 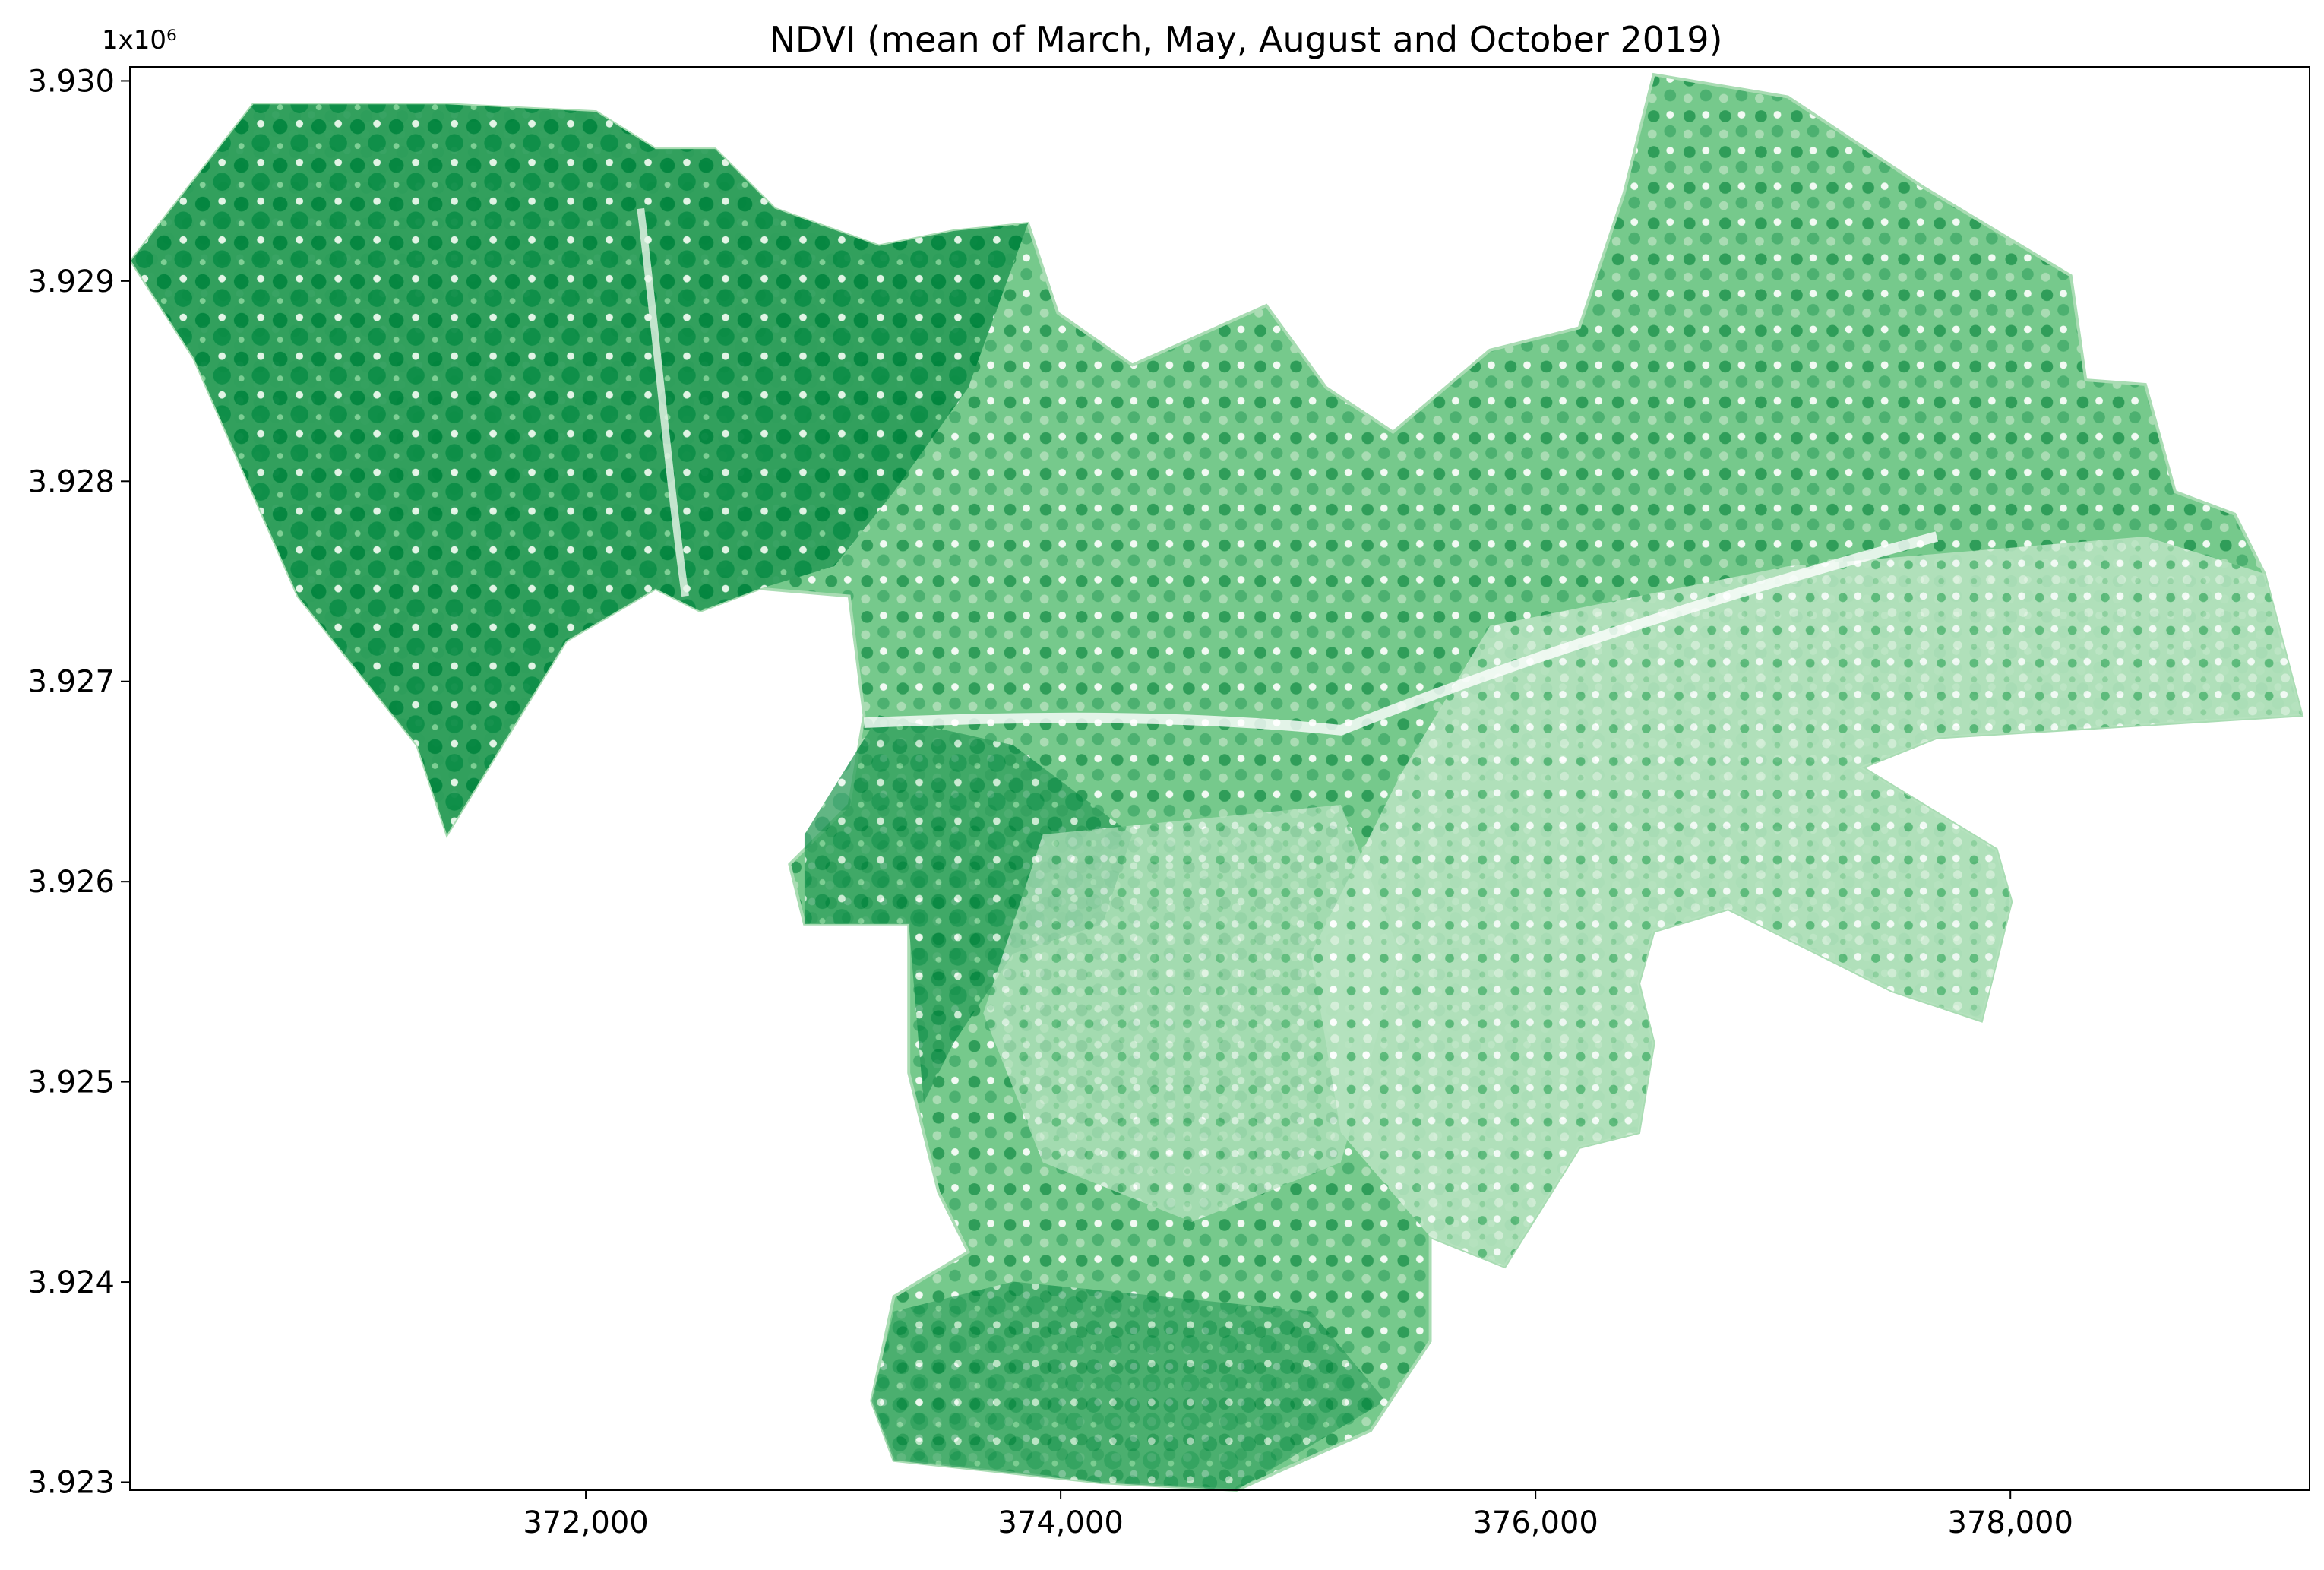 I want to click on y-tick-label: 3.927, so click(x=71, y=682).